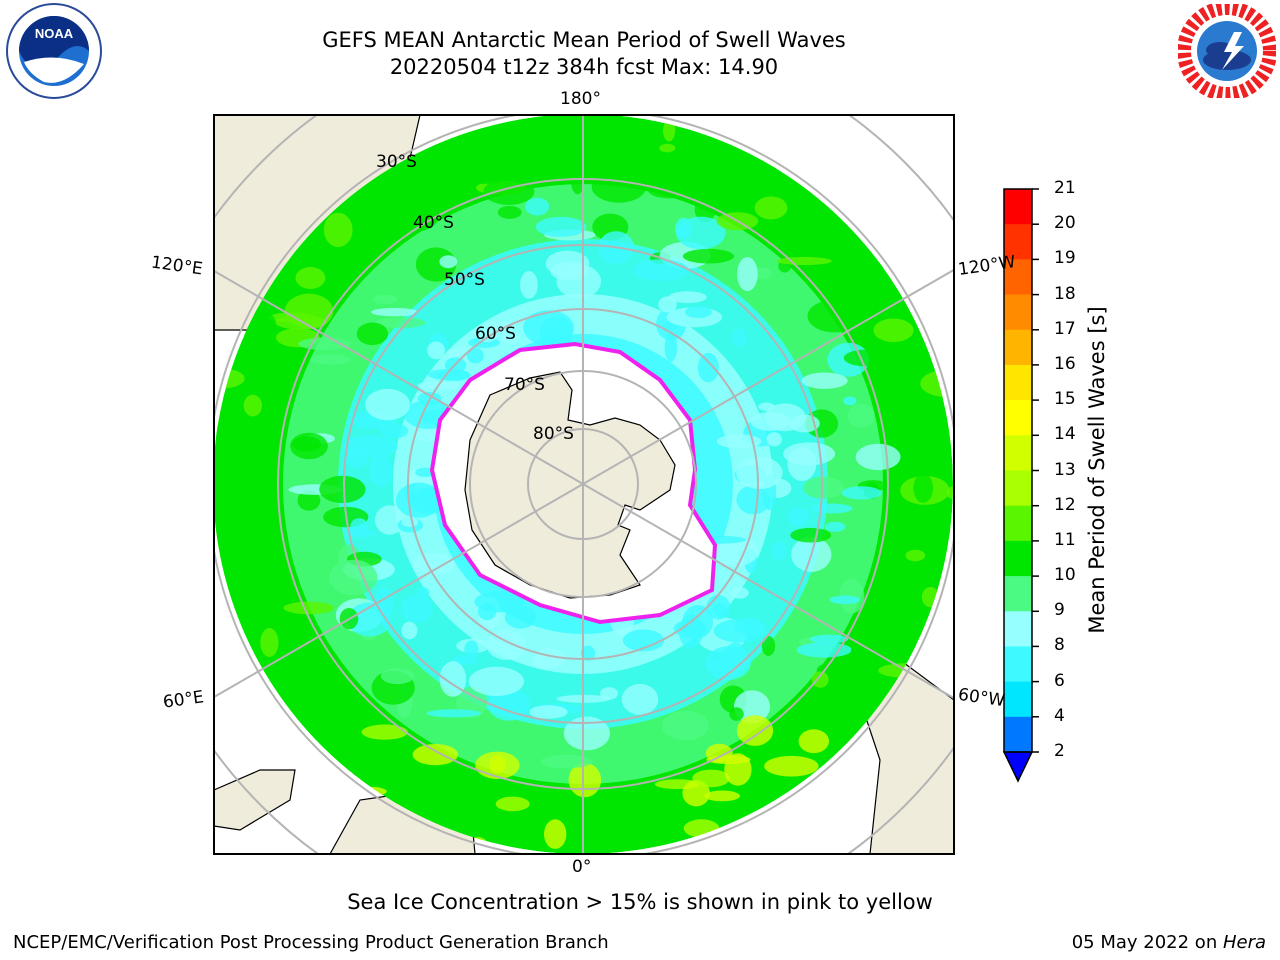  Describe the element at coordinates (582, 867) in the screenshot. I see `meridian-label-0: 0°` at that location.